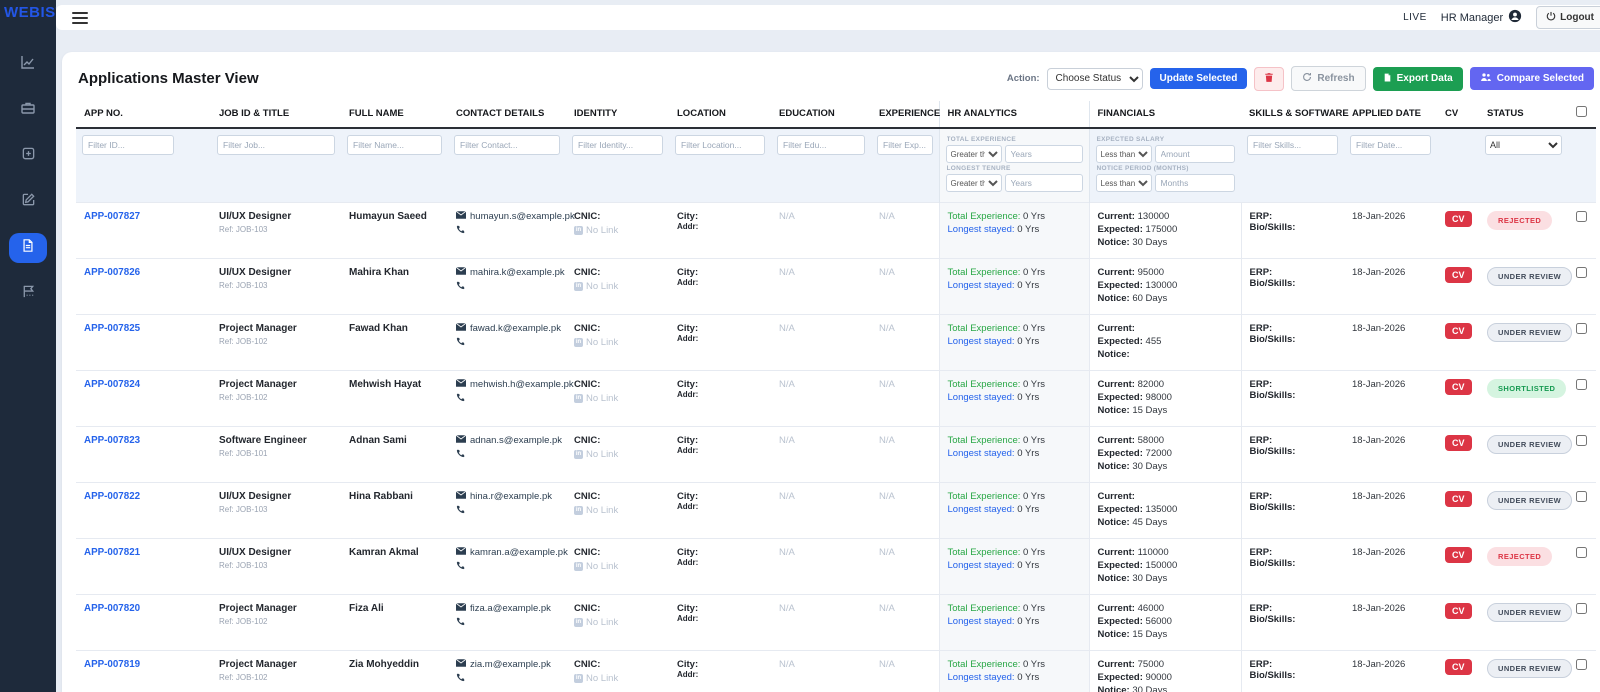  What do you see at coordinates (276, 145) in the screenshot?
I see `filter-job-input` at bounding box center [276, 145].